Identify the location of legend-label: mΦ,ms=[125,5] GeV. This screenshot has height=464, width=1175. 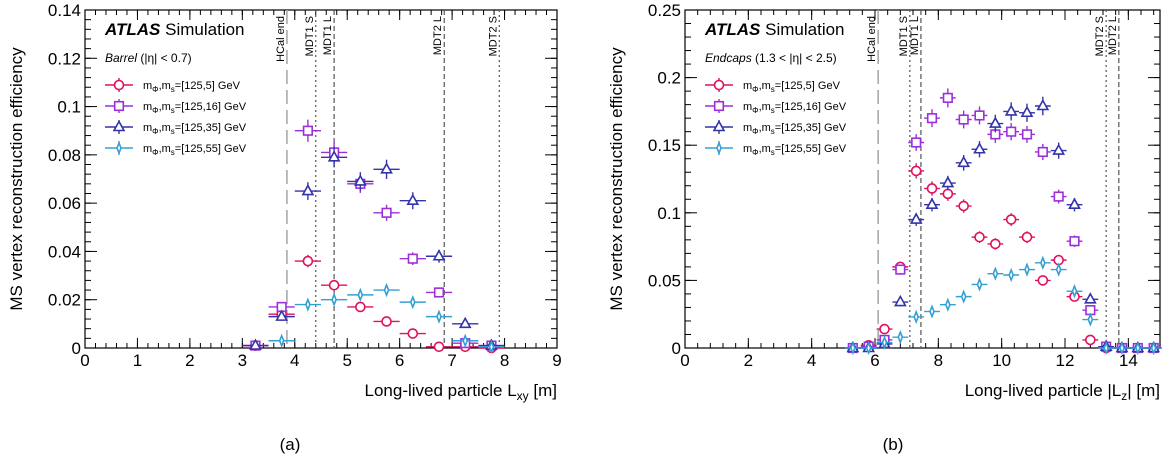
(792, 87).